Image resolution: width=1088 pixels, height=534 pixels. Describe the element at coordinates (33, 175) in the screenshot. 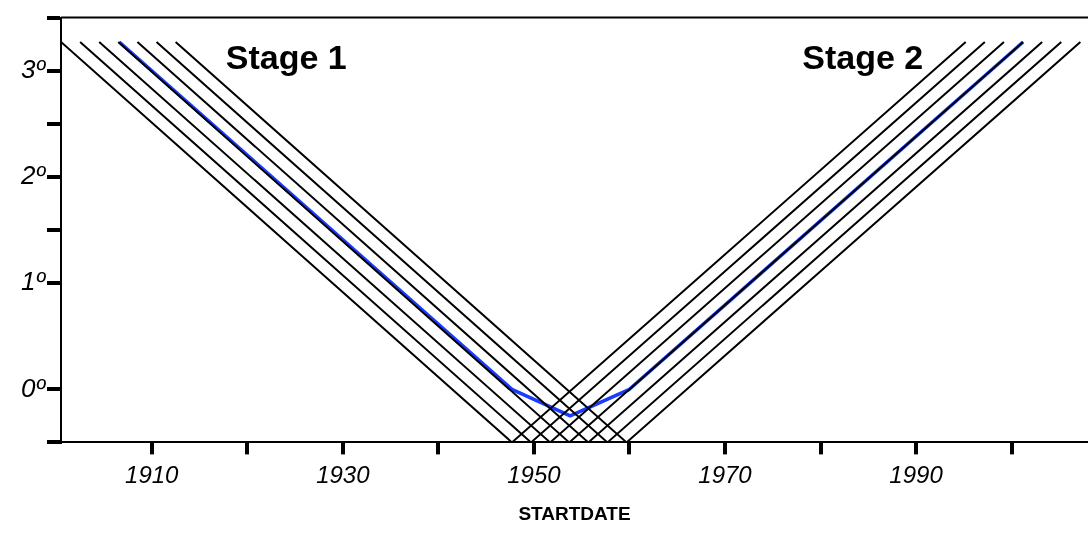

I see `y-tick-label: 2º` at that location.